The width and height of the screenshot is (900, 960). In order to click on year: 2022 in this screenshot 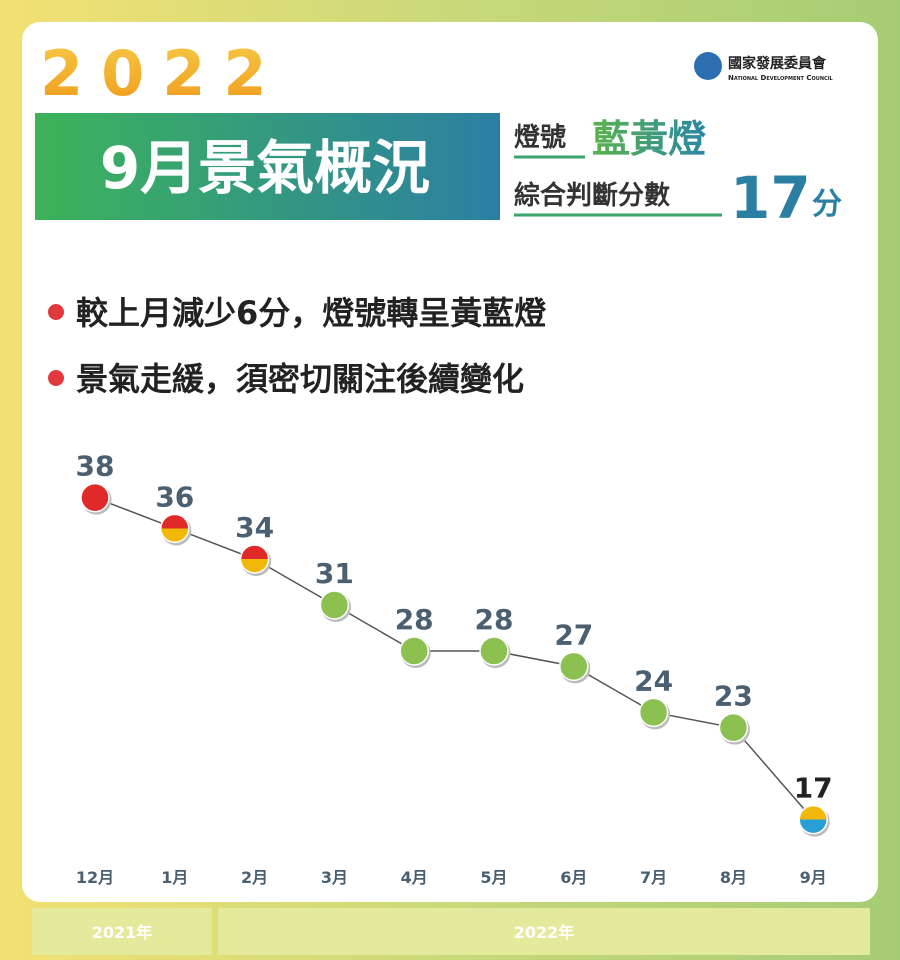, I will do `click(162, 73)`.